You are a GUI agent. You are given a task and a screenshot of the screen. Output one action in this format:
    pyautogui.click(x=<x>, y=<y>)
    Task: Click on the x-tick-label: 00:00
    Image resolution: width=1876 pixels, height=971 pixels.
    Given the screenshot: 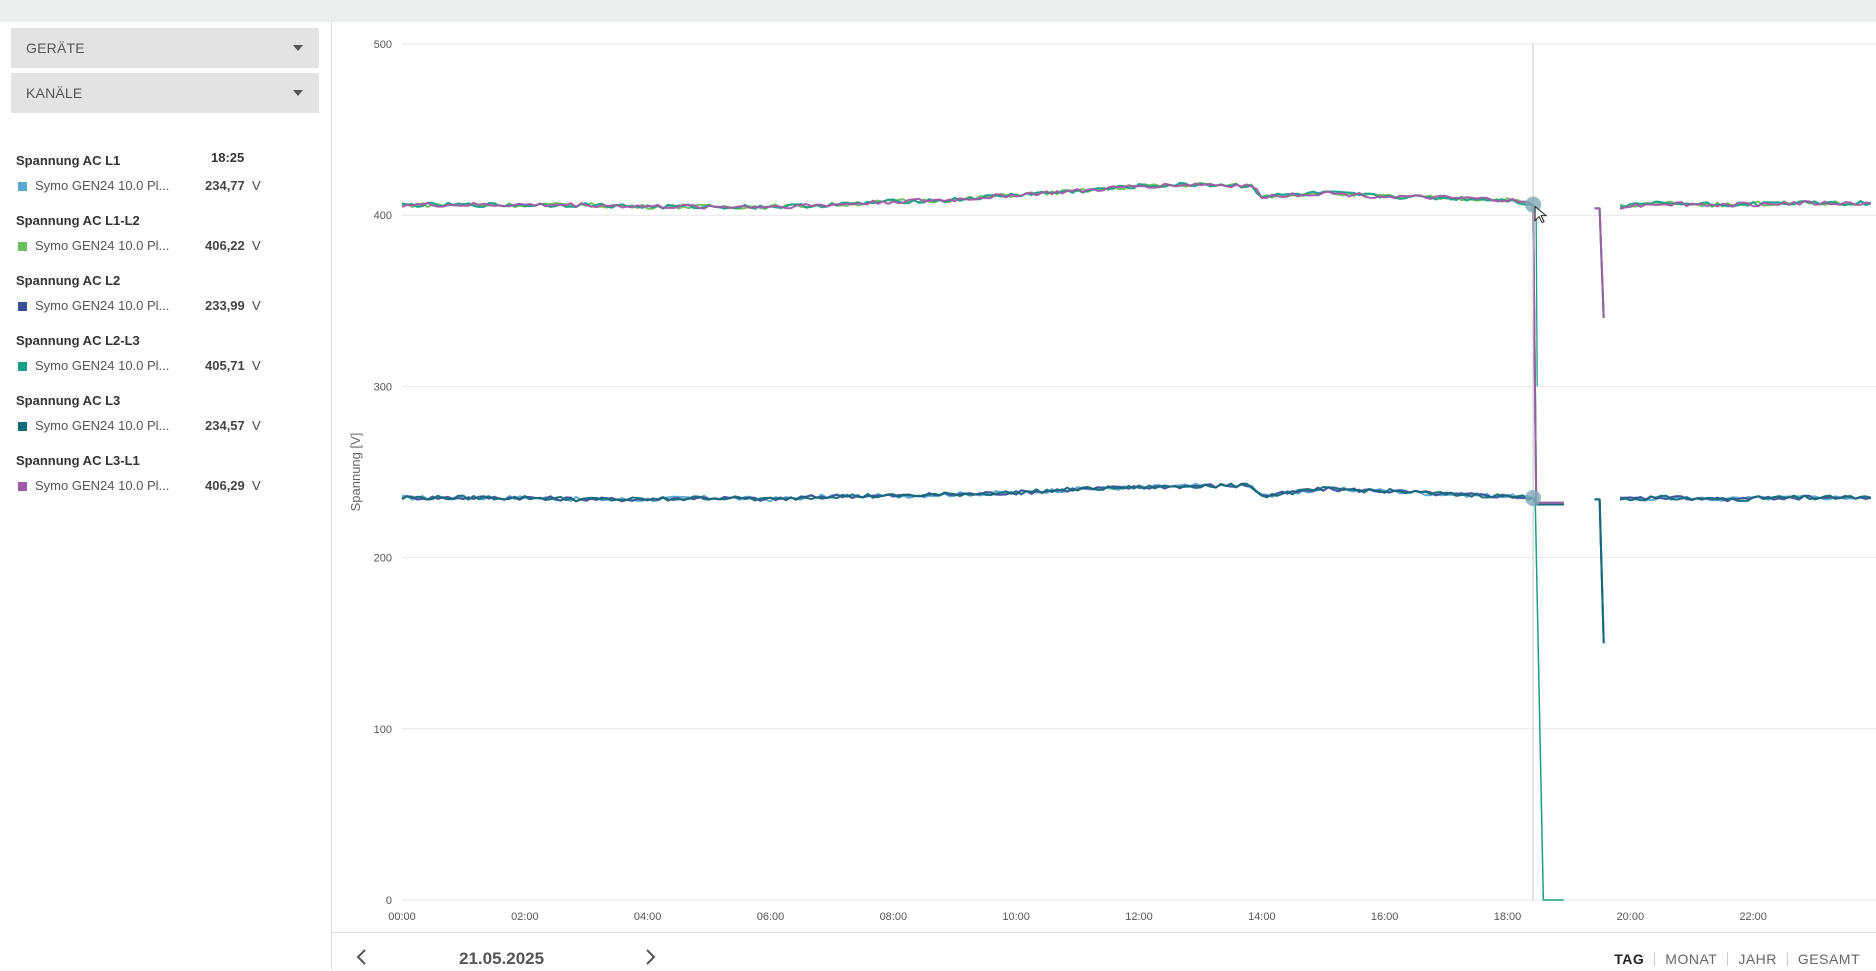 What is the action you would take?
    pyautogui.click(x=402, y=917)
    